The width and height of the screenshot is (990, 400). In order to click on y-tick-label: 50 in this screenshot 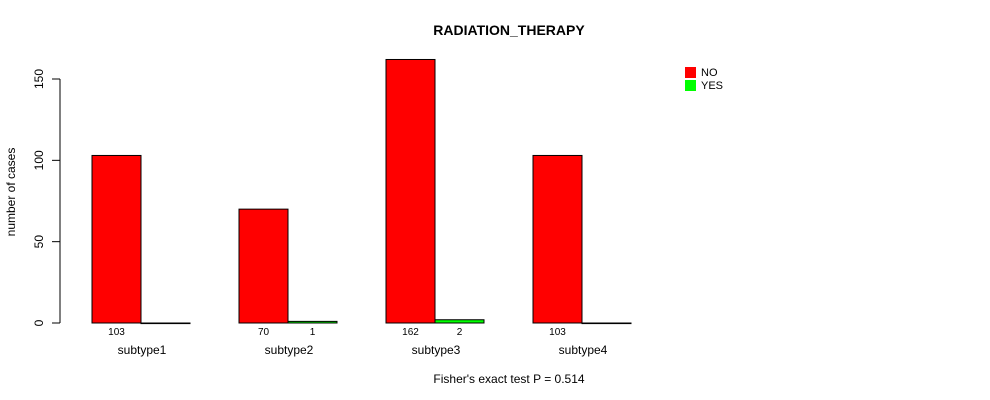, I will do `click(39, 242)`.